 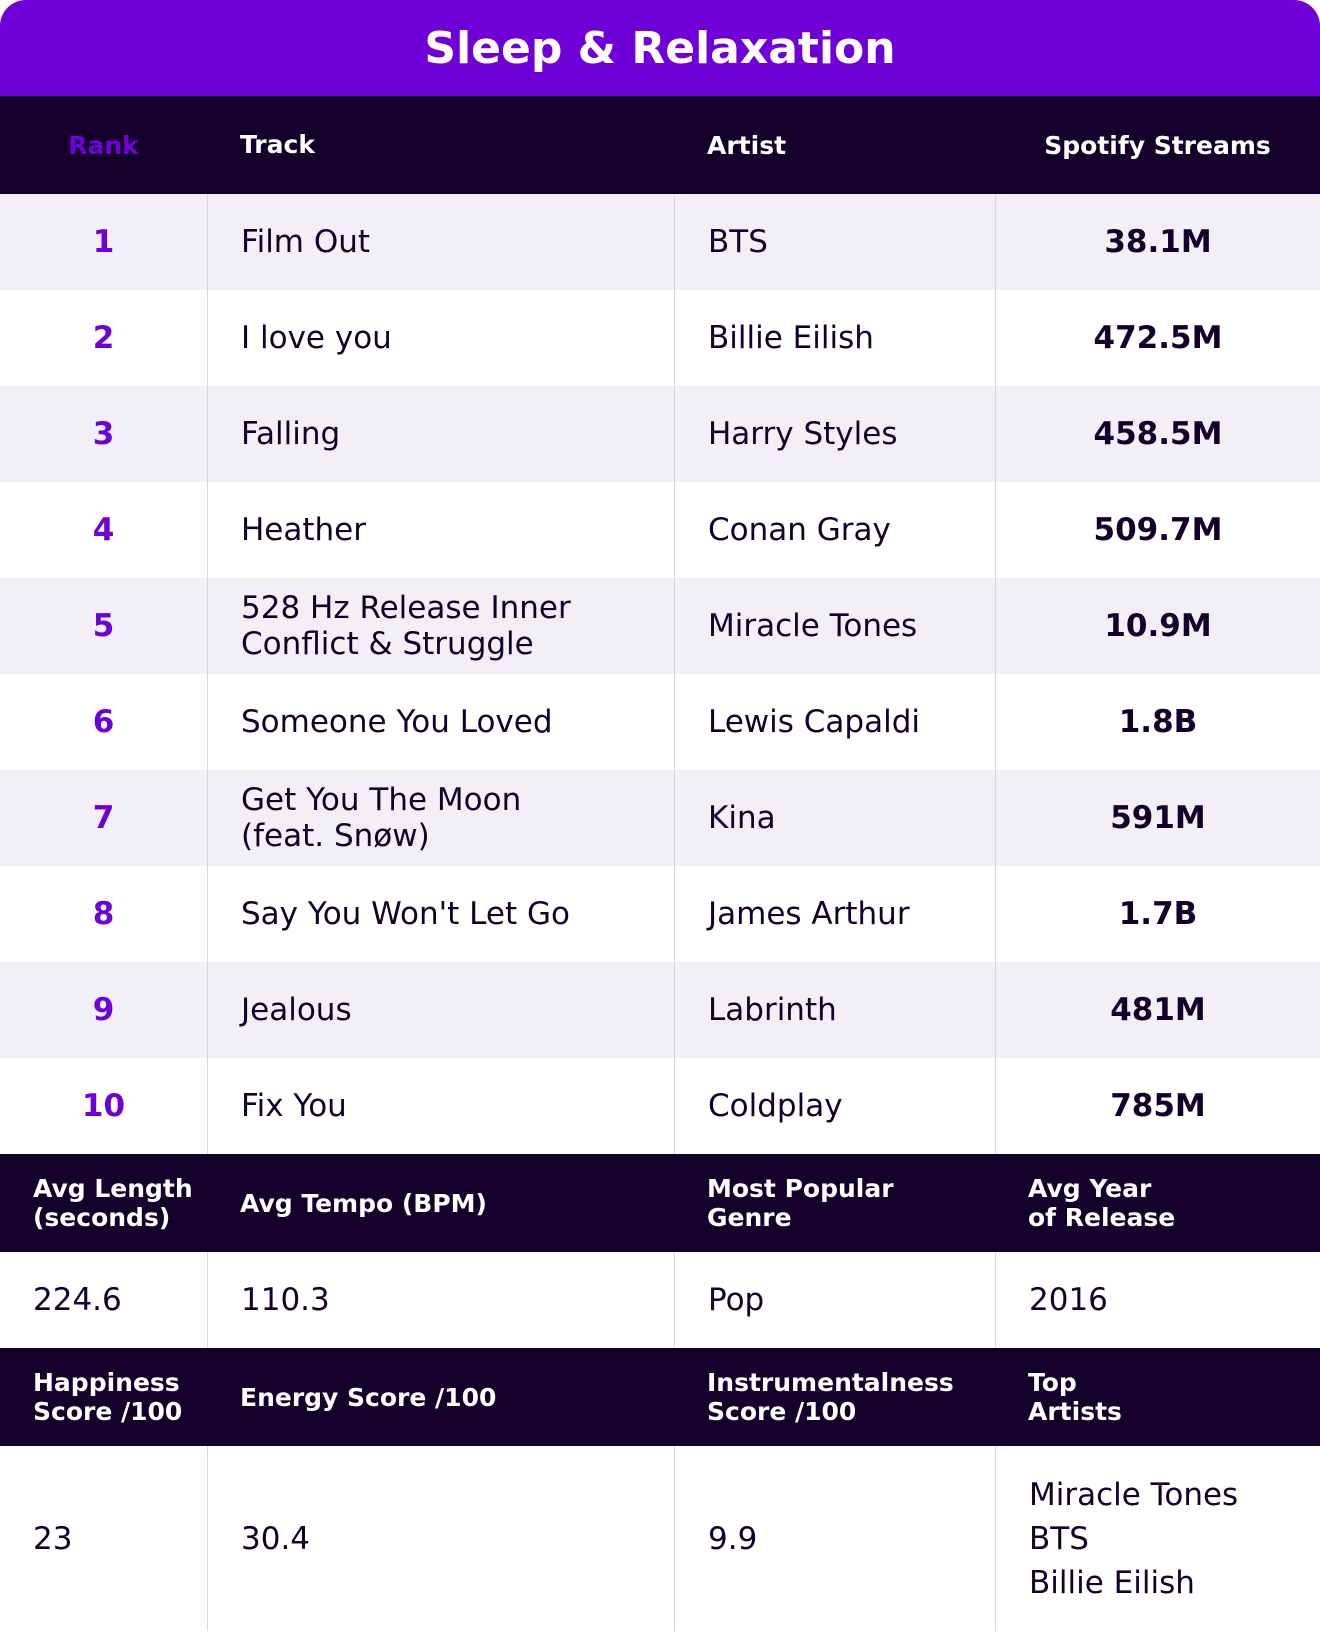 What do you see at coordinates (1158, 338) in the screenshot?
I see `streams-text: 472.5M` at bounding box center [1158, 338].